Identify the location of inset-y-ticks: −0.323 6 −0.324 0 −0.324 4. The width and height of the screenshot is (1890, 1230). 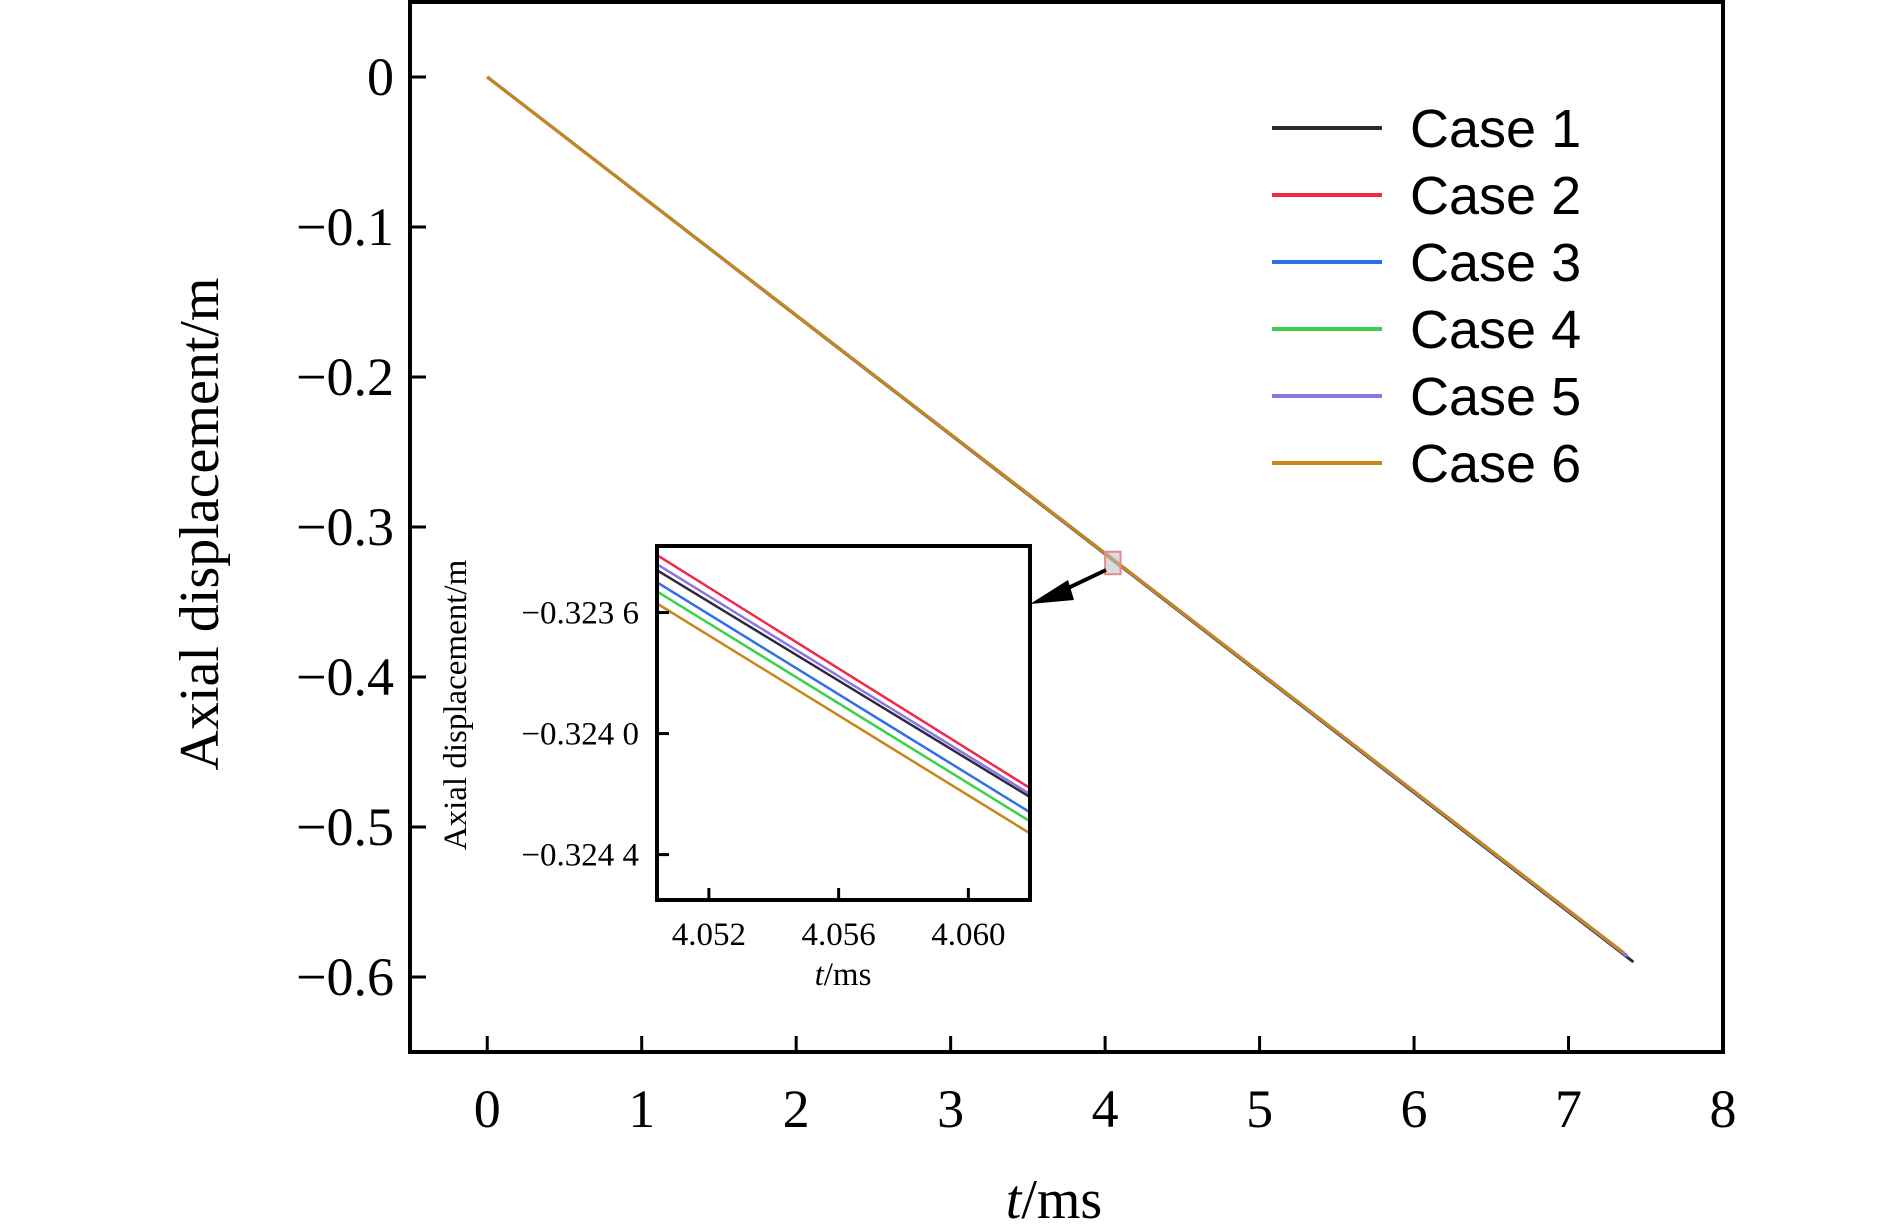
(595, 735).